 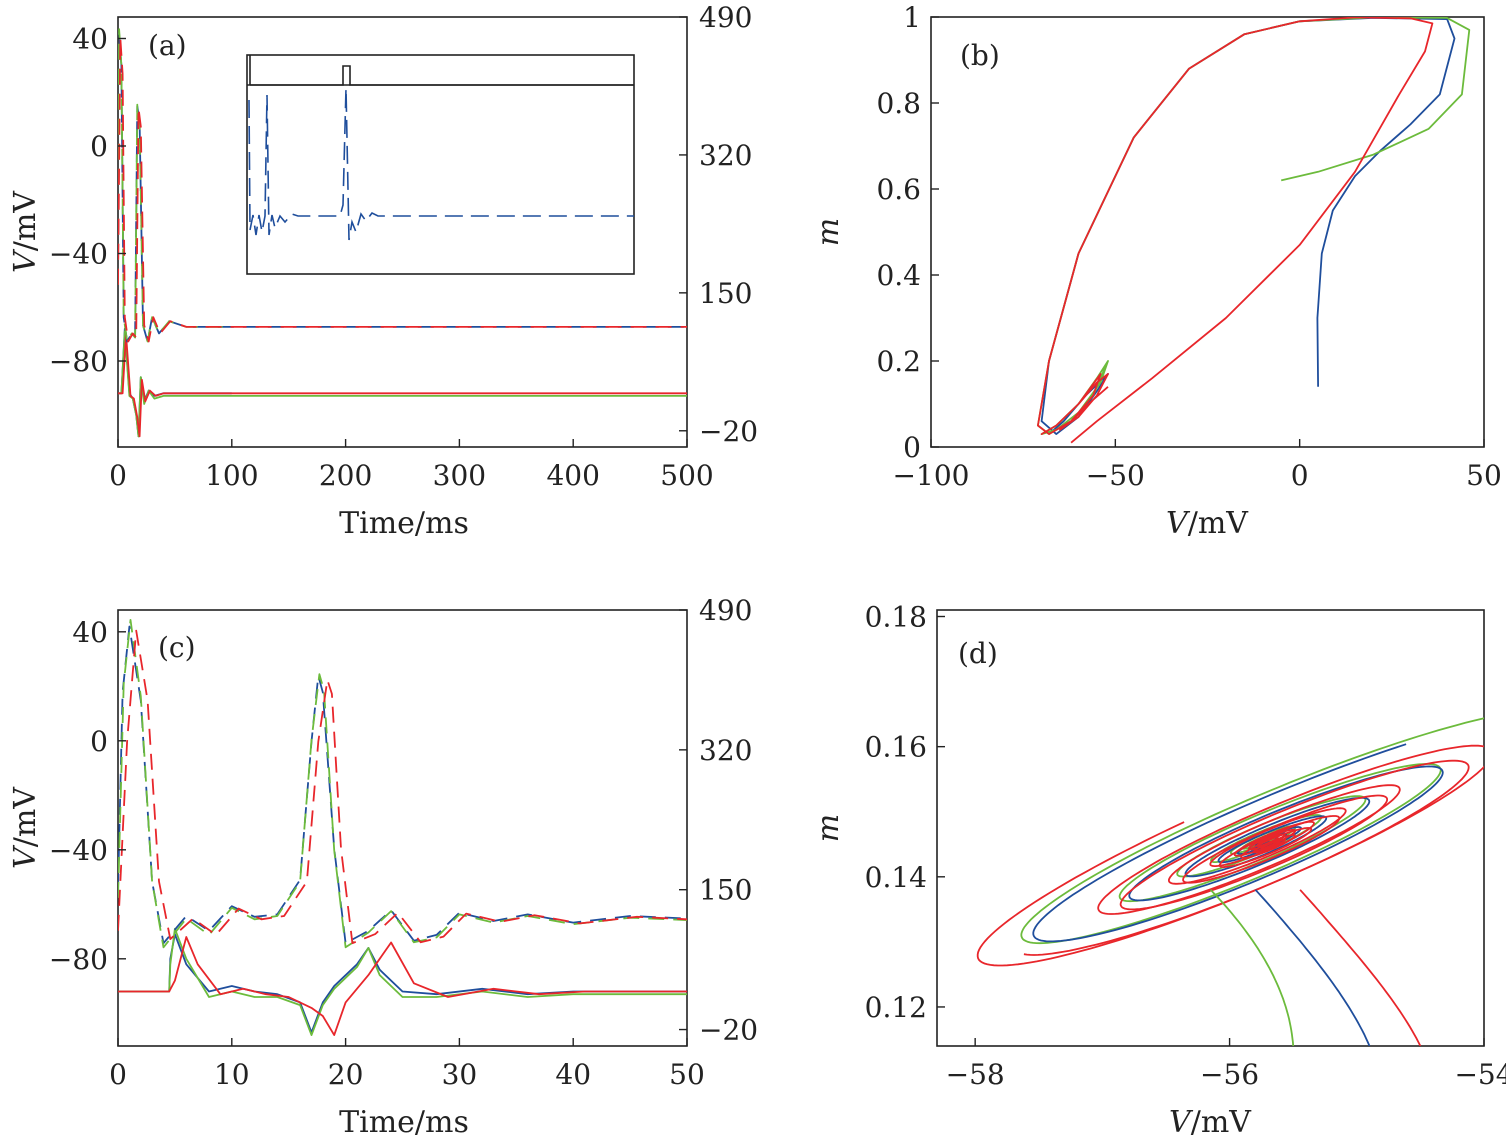 I want to click on x-tick-label-a: 400, so click(x=572, y=475).